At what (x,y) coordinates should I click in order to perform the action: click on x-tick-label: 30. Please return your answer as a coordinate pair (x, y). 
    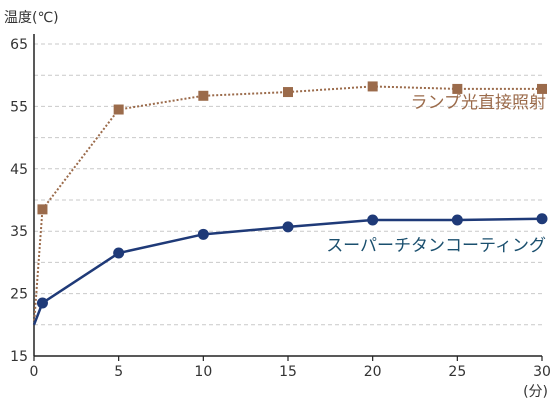
    Looking at the image, I should click on (542, 372).